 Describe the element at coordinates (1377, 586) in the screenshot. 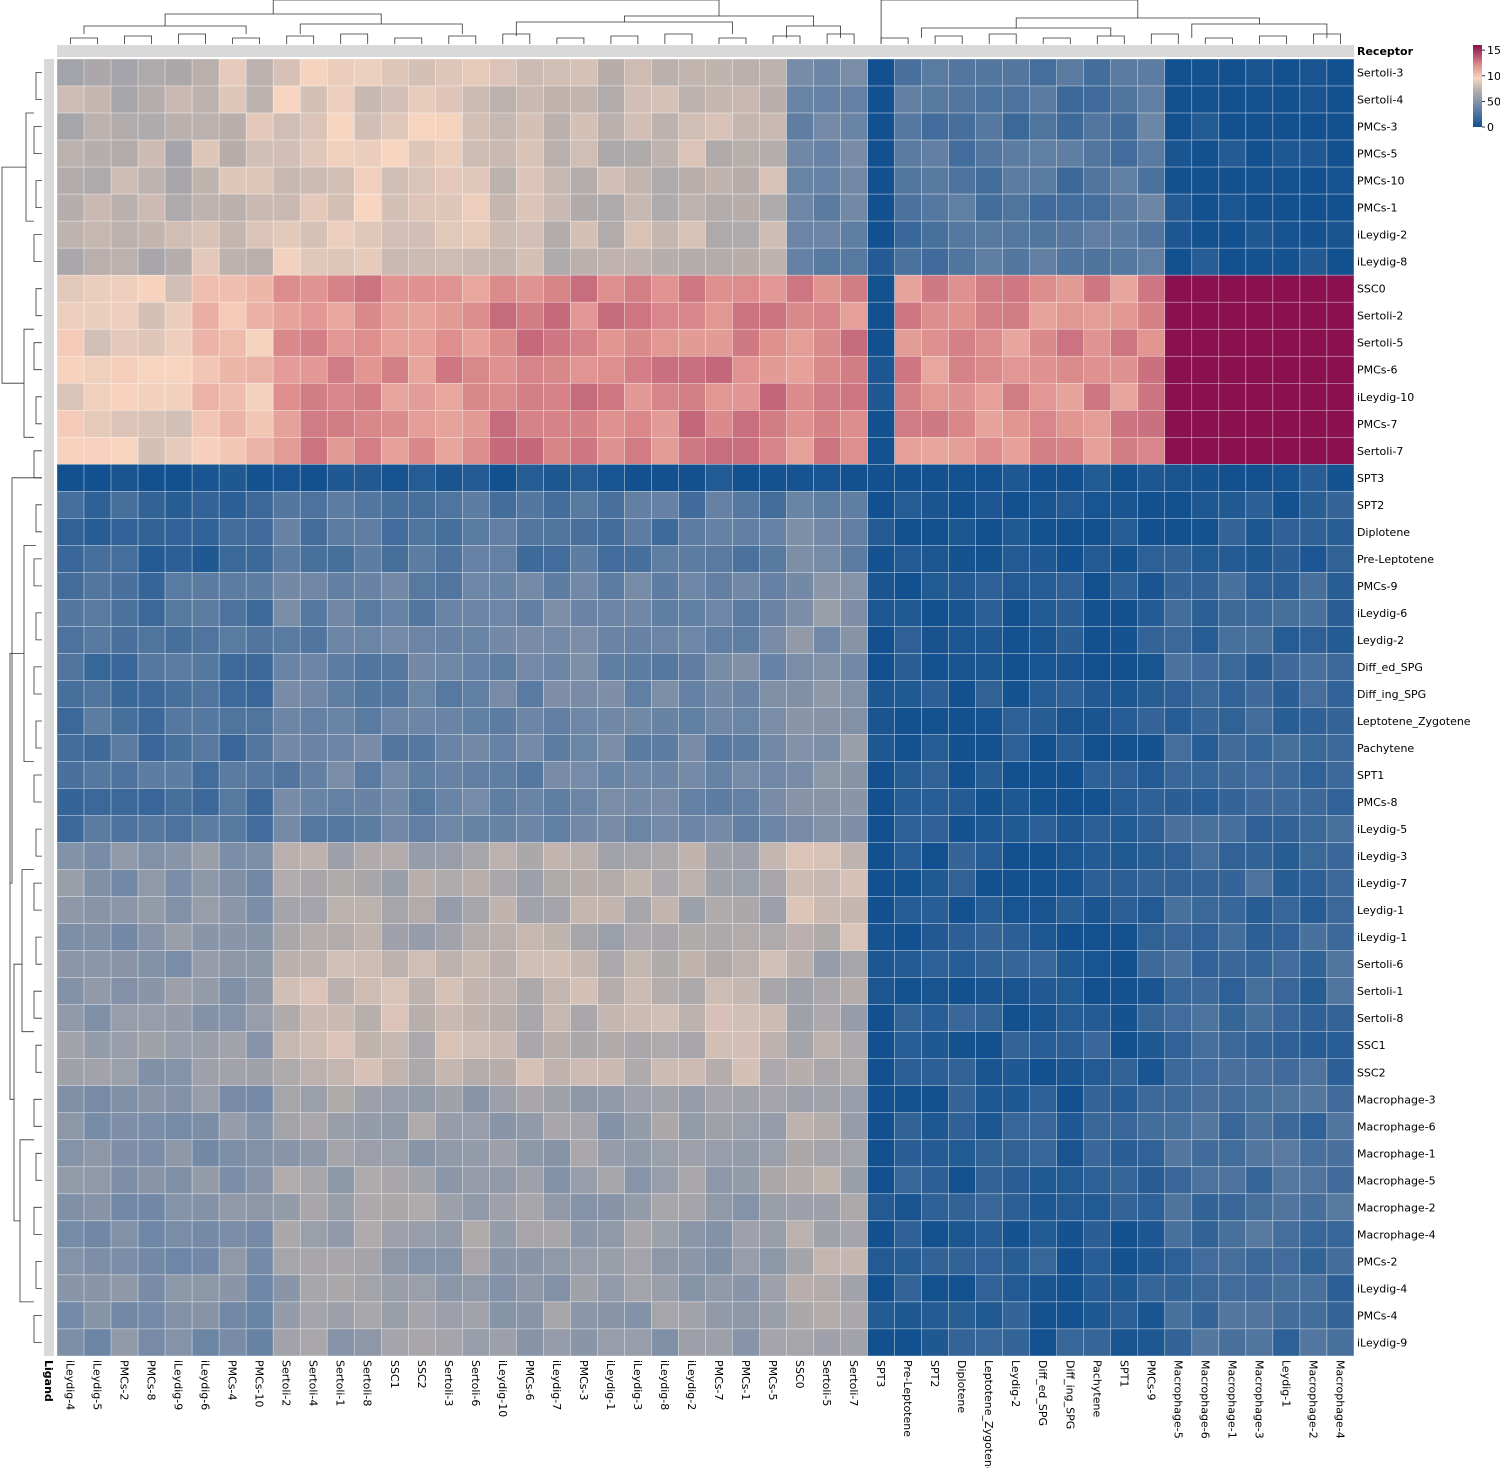

I see `row-label: PMCs-9` at that location.